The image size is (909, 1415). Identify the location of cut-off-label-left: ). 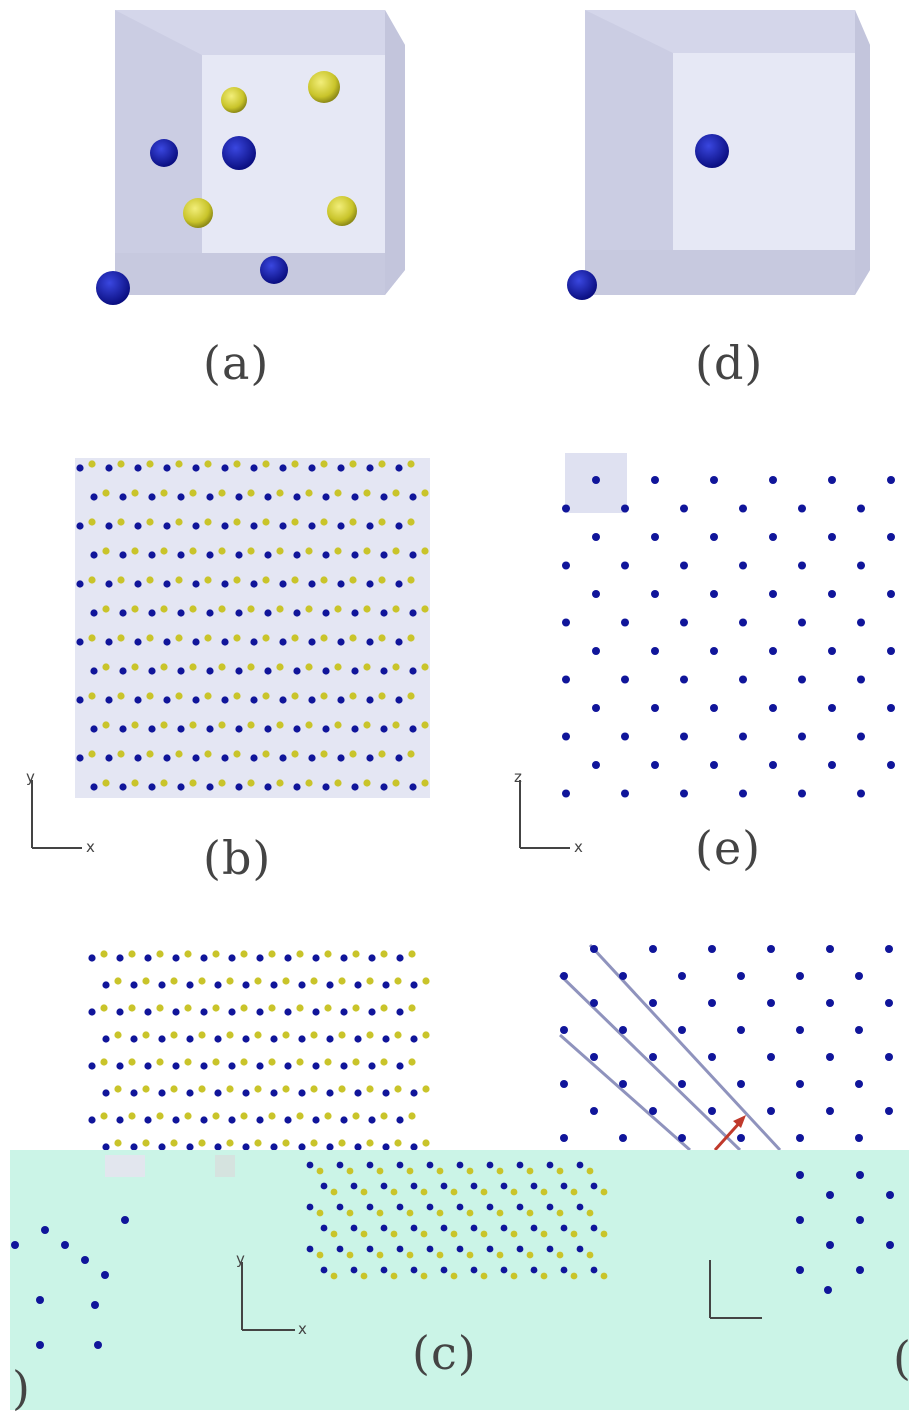
(21, 1388).